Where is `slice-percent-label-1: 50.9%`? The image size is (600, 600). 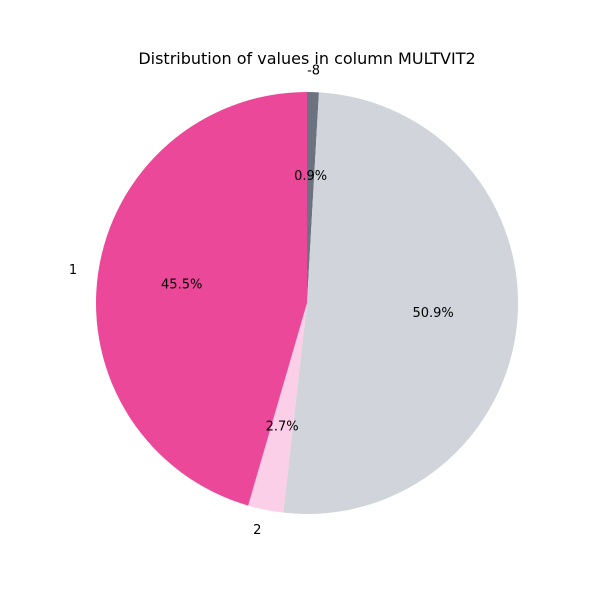
slice-percent-label-1: 50.9% is located at coordinates (432, 313).